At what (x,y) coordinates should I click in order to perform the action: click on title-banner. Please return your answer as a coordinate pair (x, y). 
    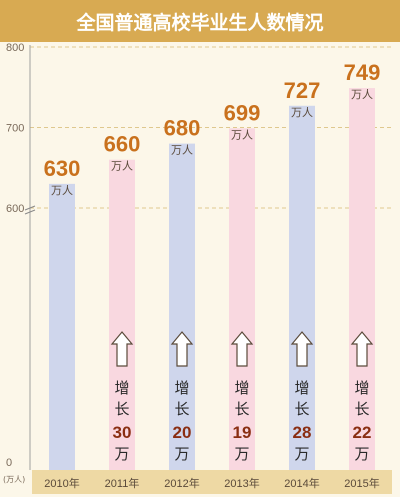
    Looking at the image, I should click on (200, 21).